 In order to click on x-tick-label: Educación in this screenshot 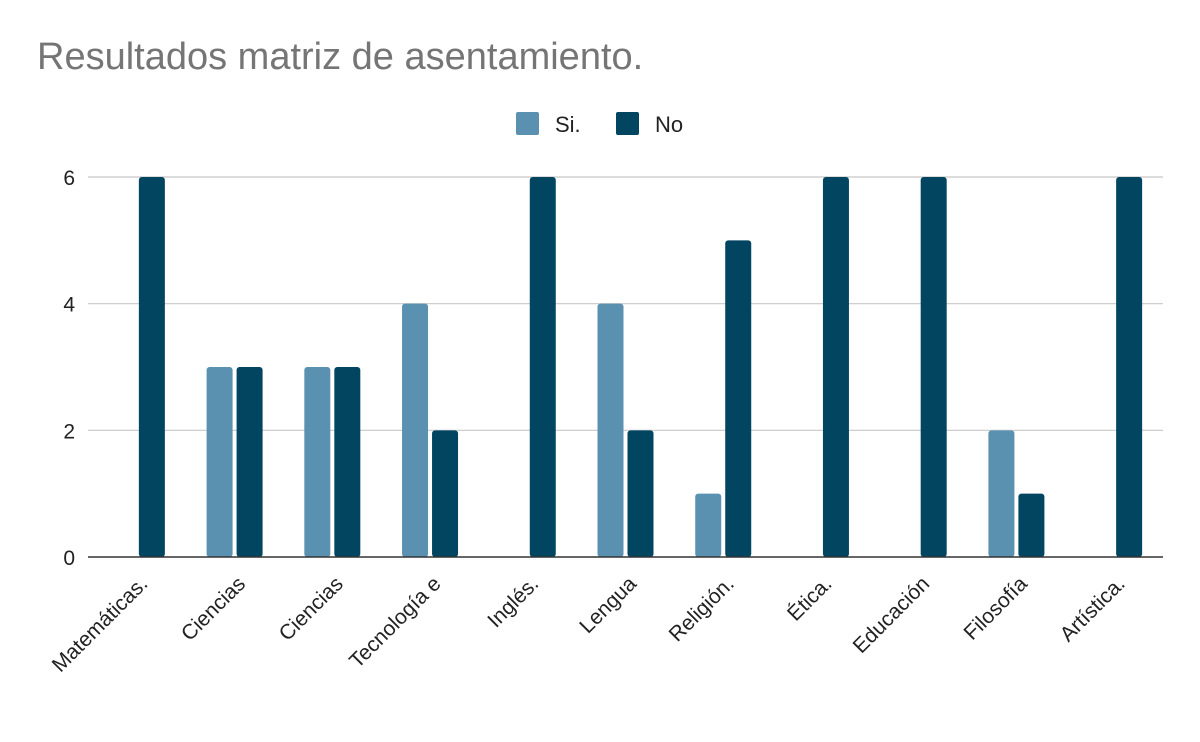, I will do `click(892, 615)`.